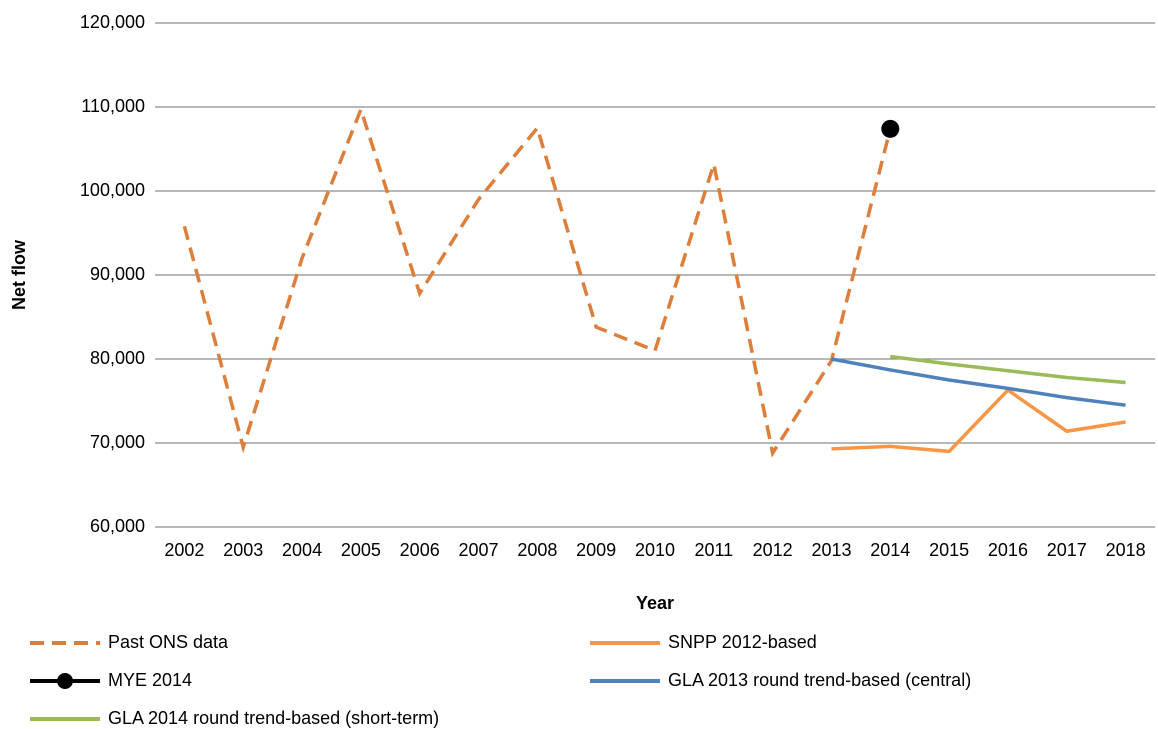 This screenshot has width=1158, height=729. I want to click on y-tick-label: 100,000, so click(112, 190).